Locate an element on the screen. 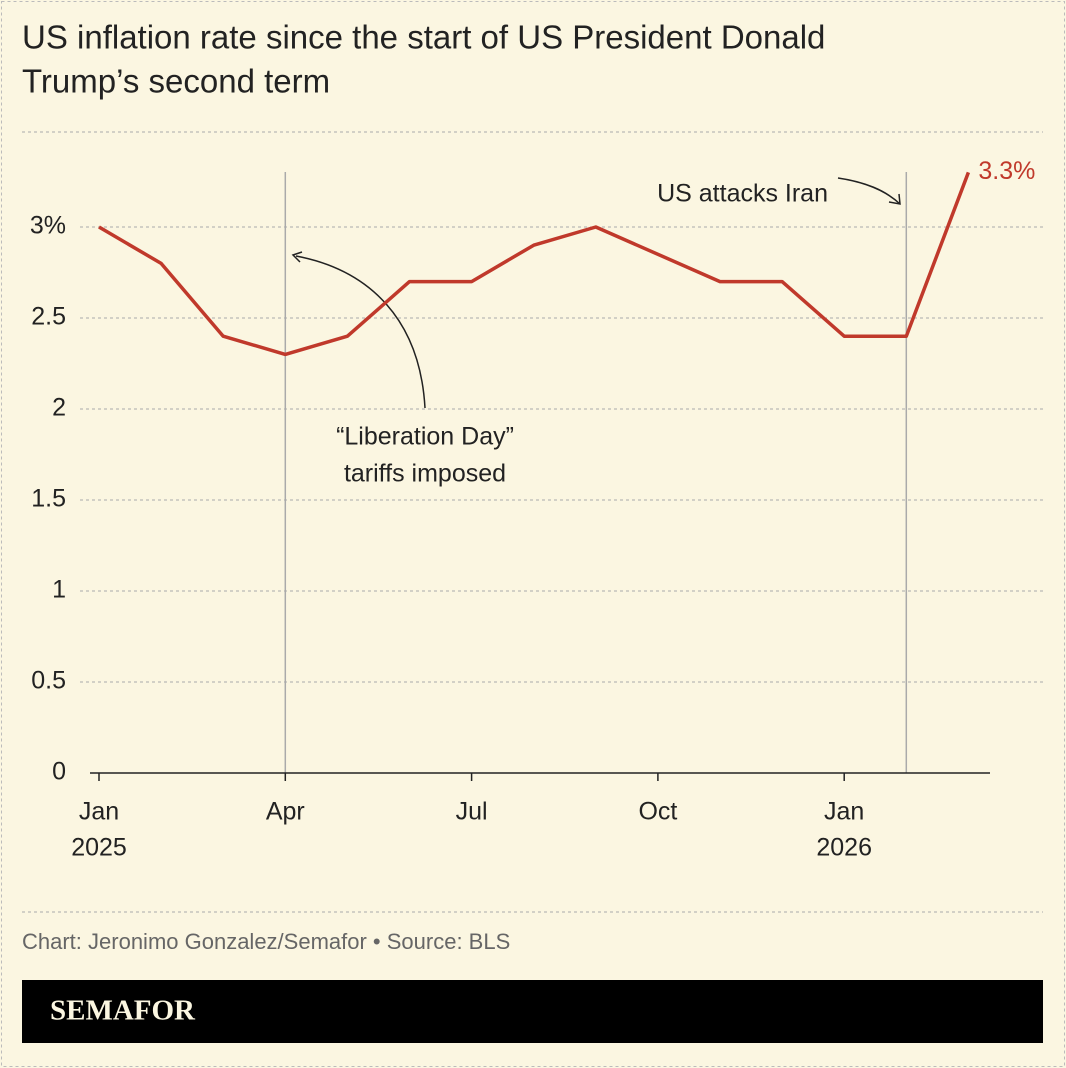 The image size is (1066, 1068). x-tick-label: Apr is located at coordinates (285, 812).